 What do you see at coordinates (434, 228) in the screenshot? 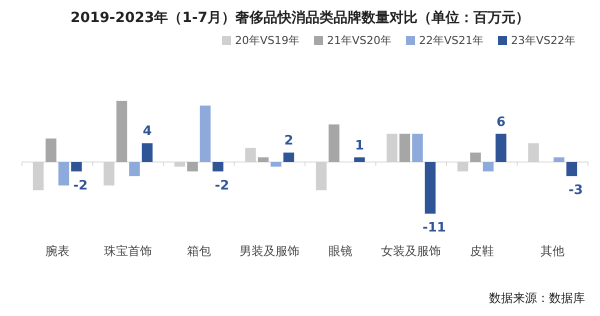
I see `data-label: -11` at bounding box center [434, 228].